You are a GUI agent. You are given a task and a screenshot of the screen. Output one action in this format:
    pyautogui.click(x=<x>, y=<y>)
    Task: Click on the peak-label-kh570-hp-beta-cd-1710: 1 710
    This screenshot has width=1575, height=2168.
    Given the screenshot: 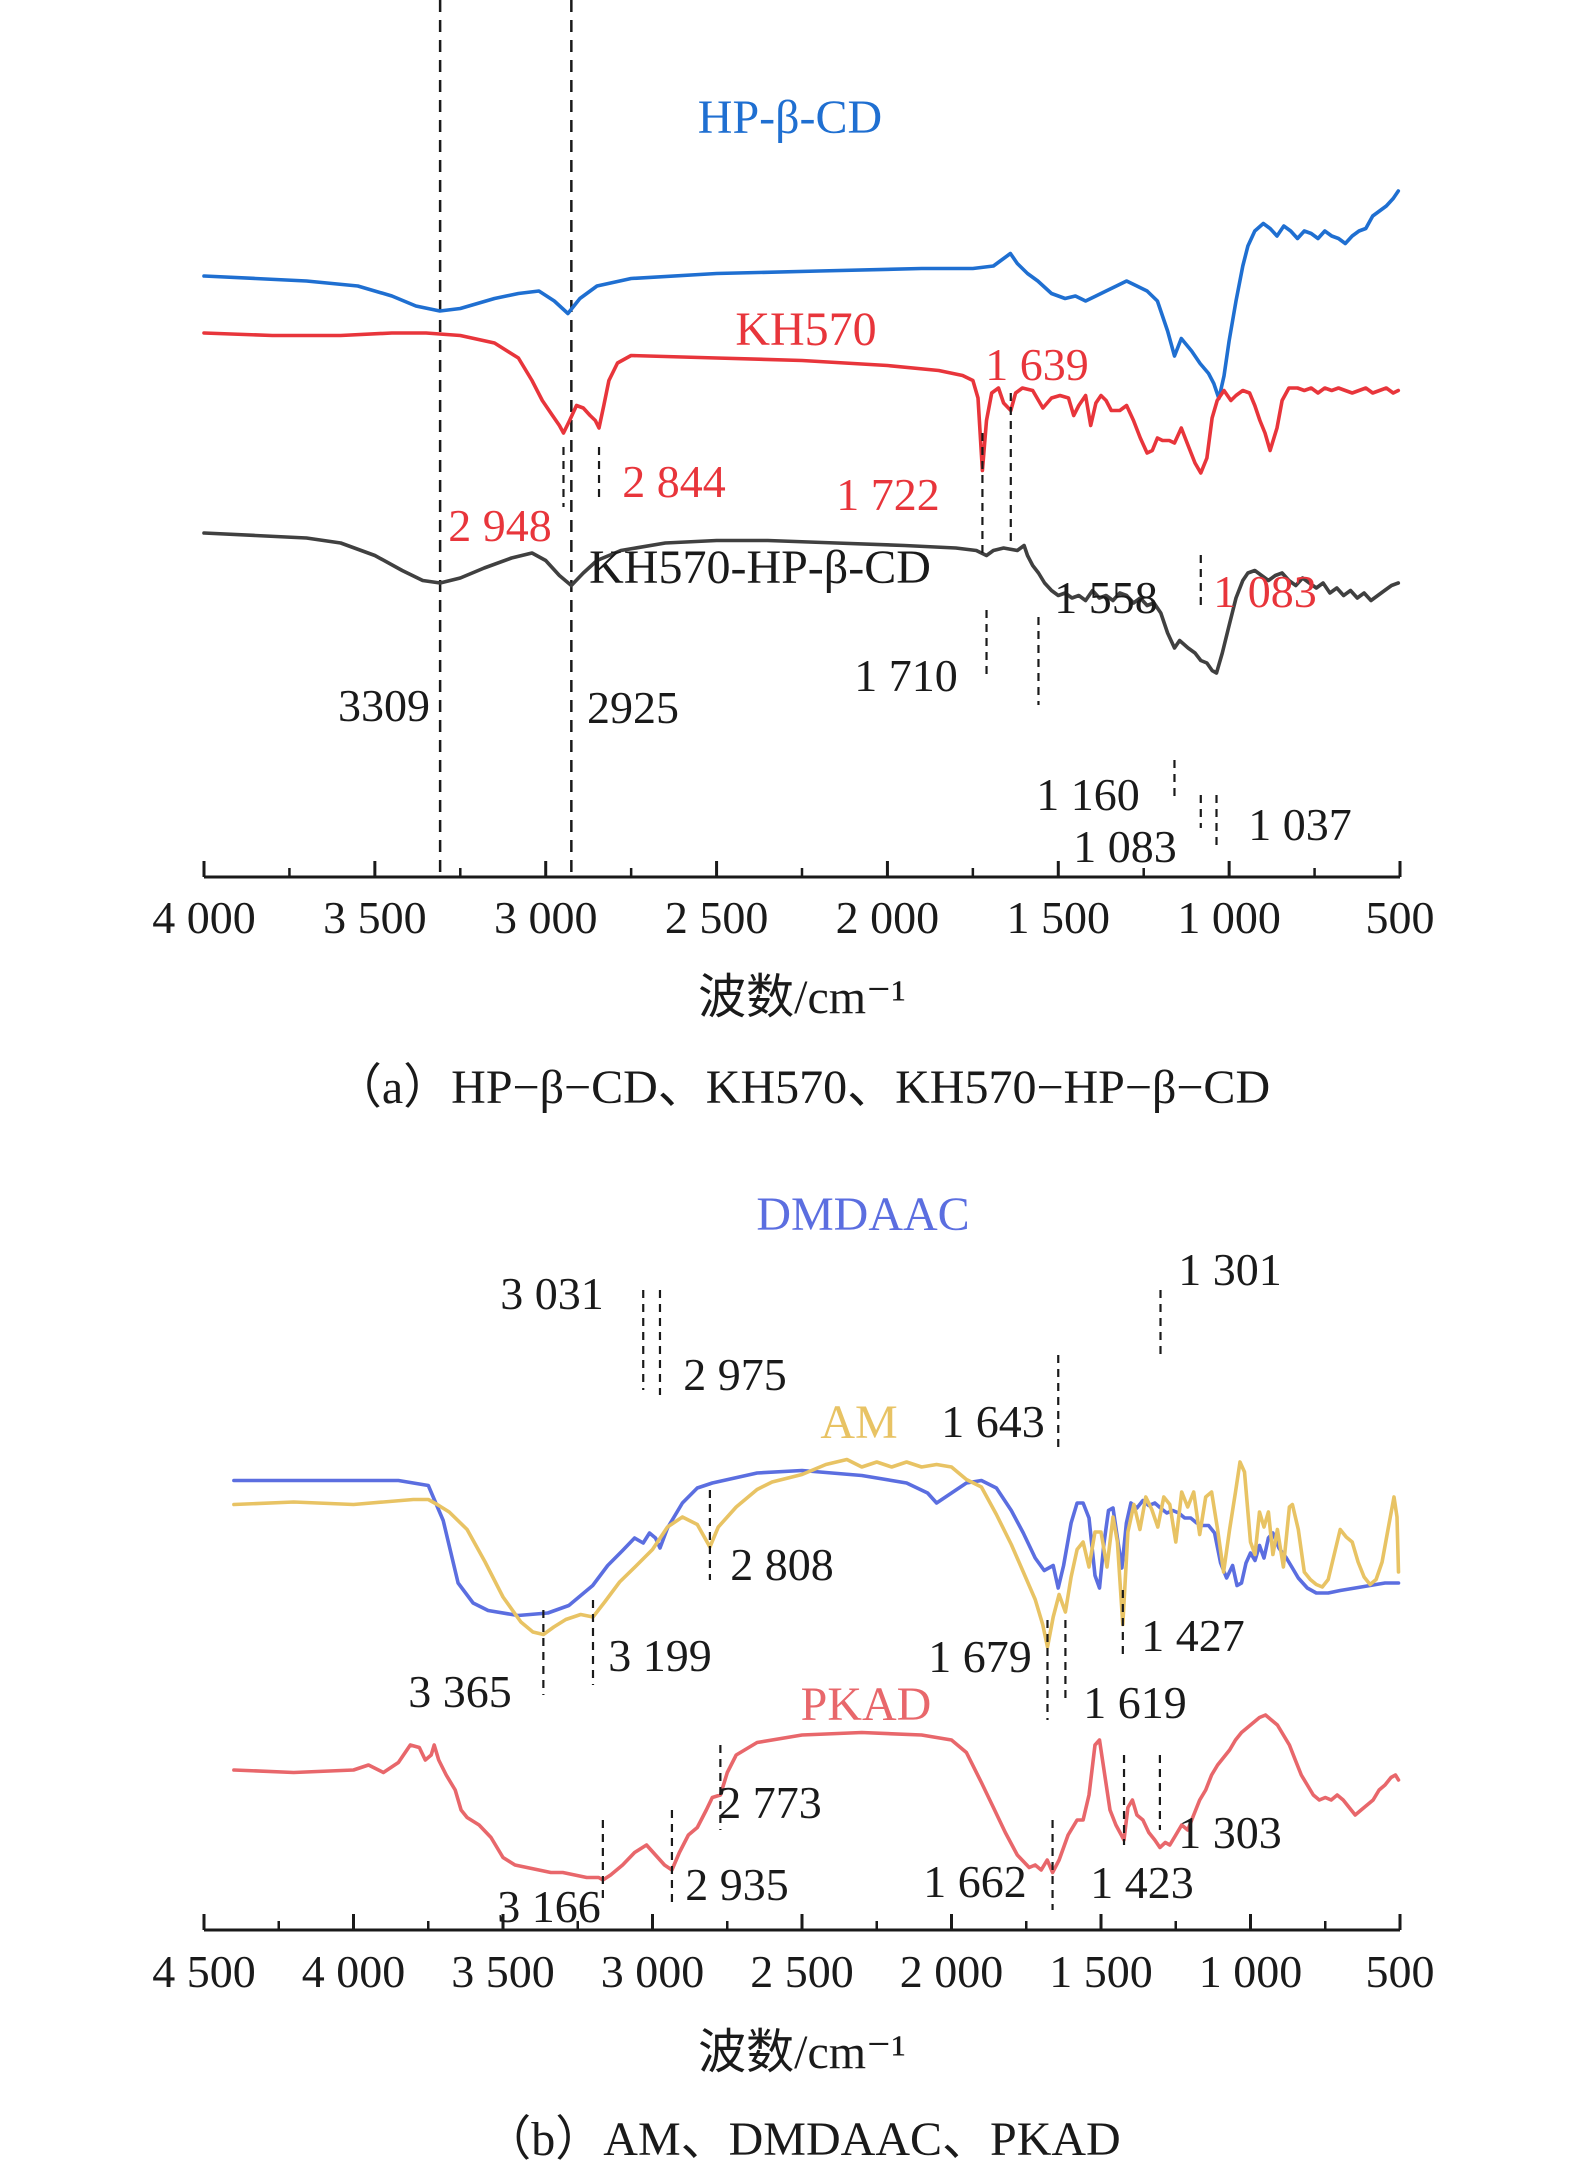 What is the action you would take?
    pyautogui.click(x=906, y=675)
    